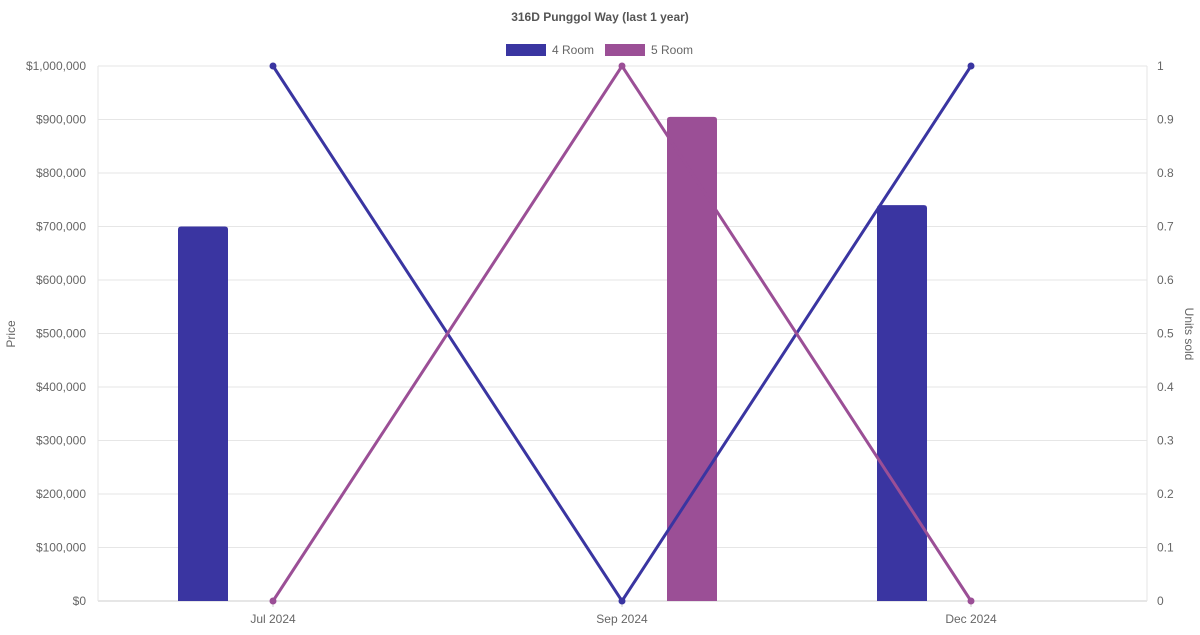 This screenshot has height=635, width=1200. I want to click on legend-label: 5 Room, so click(672, 50).